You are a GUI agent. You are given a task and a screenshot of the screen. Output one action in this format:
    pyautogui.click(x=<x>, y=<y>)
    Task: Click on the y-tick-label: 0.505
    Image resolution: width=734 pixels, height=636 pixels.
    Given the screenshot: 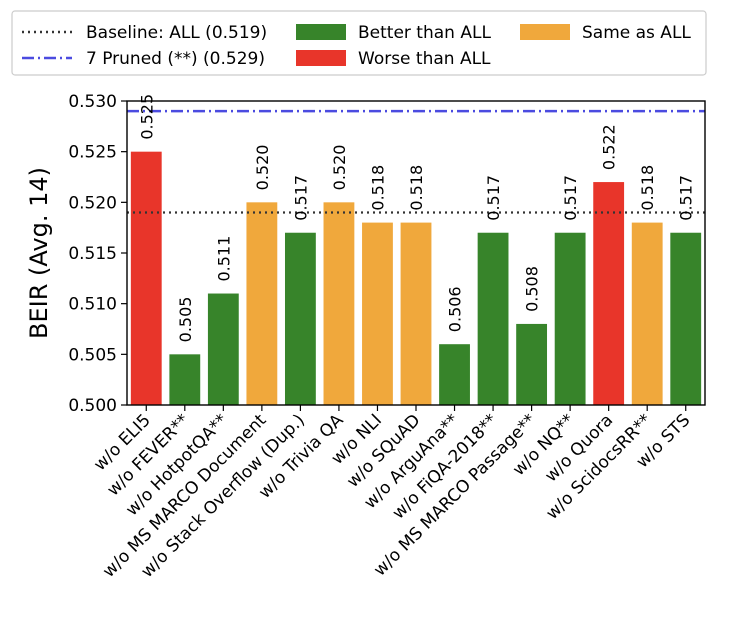 What is the action you would take?
    pyautogui.click(x=92, y=355)
    